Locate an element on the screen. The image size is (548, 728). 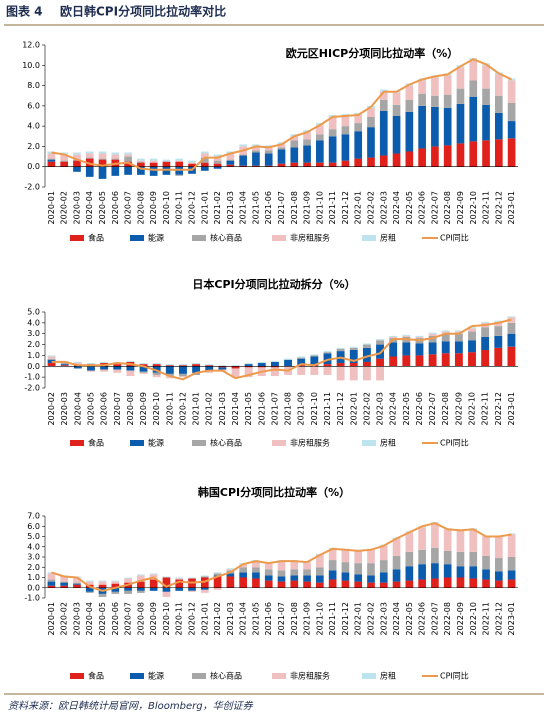
x-tick-label: 2020-09 is located at coordinates (153, 618).